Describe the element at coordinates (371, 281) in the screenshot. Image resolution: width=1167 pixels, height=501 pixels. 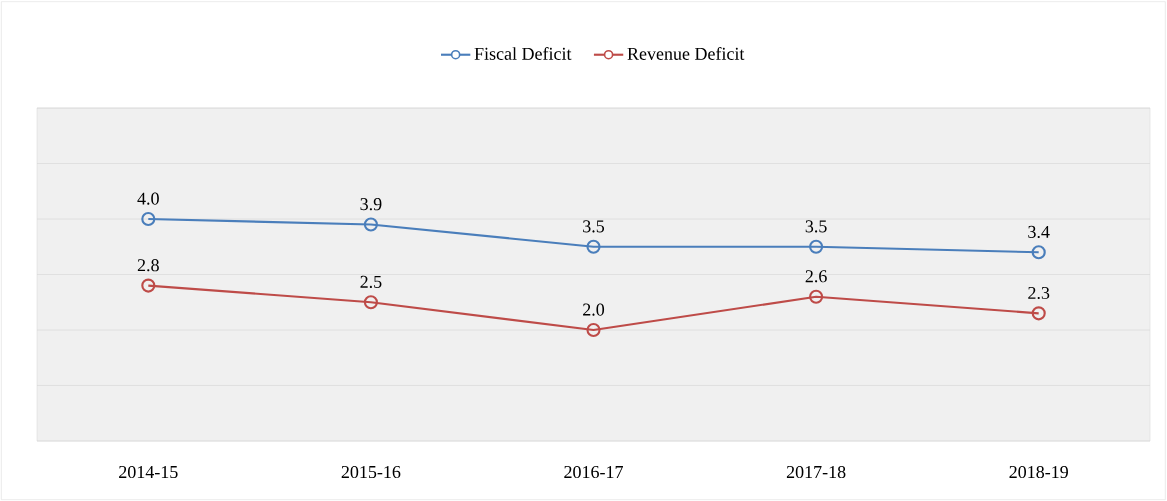
I see `data-label: 2.5` at that location.